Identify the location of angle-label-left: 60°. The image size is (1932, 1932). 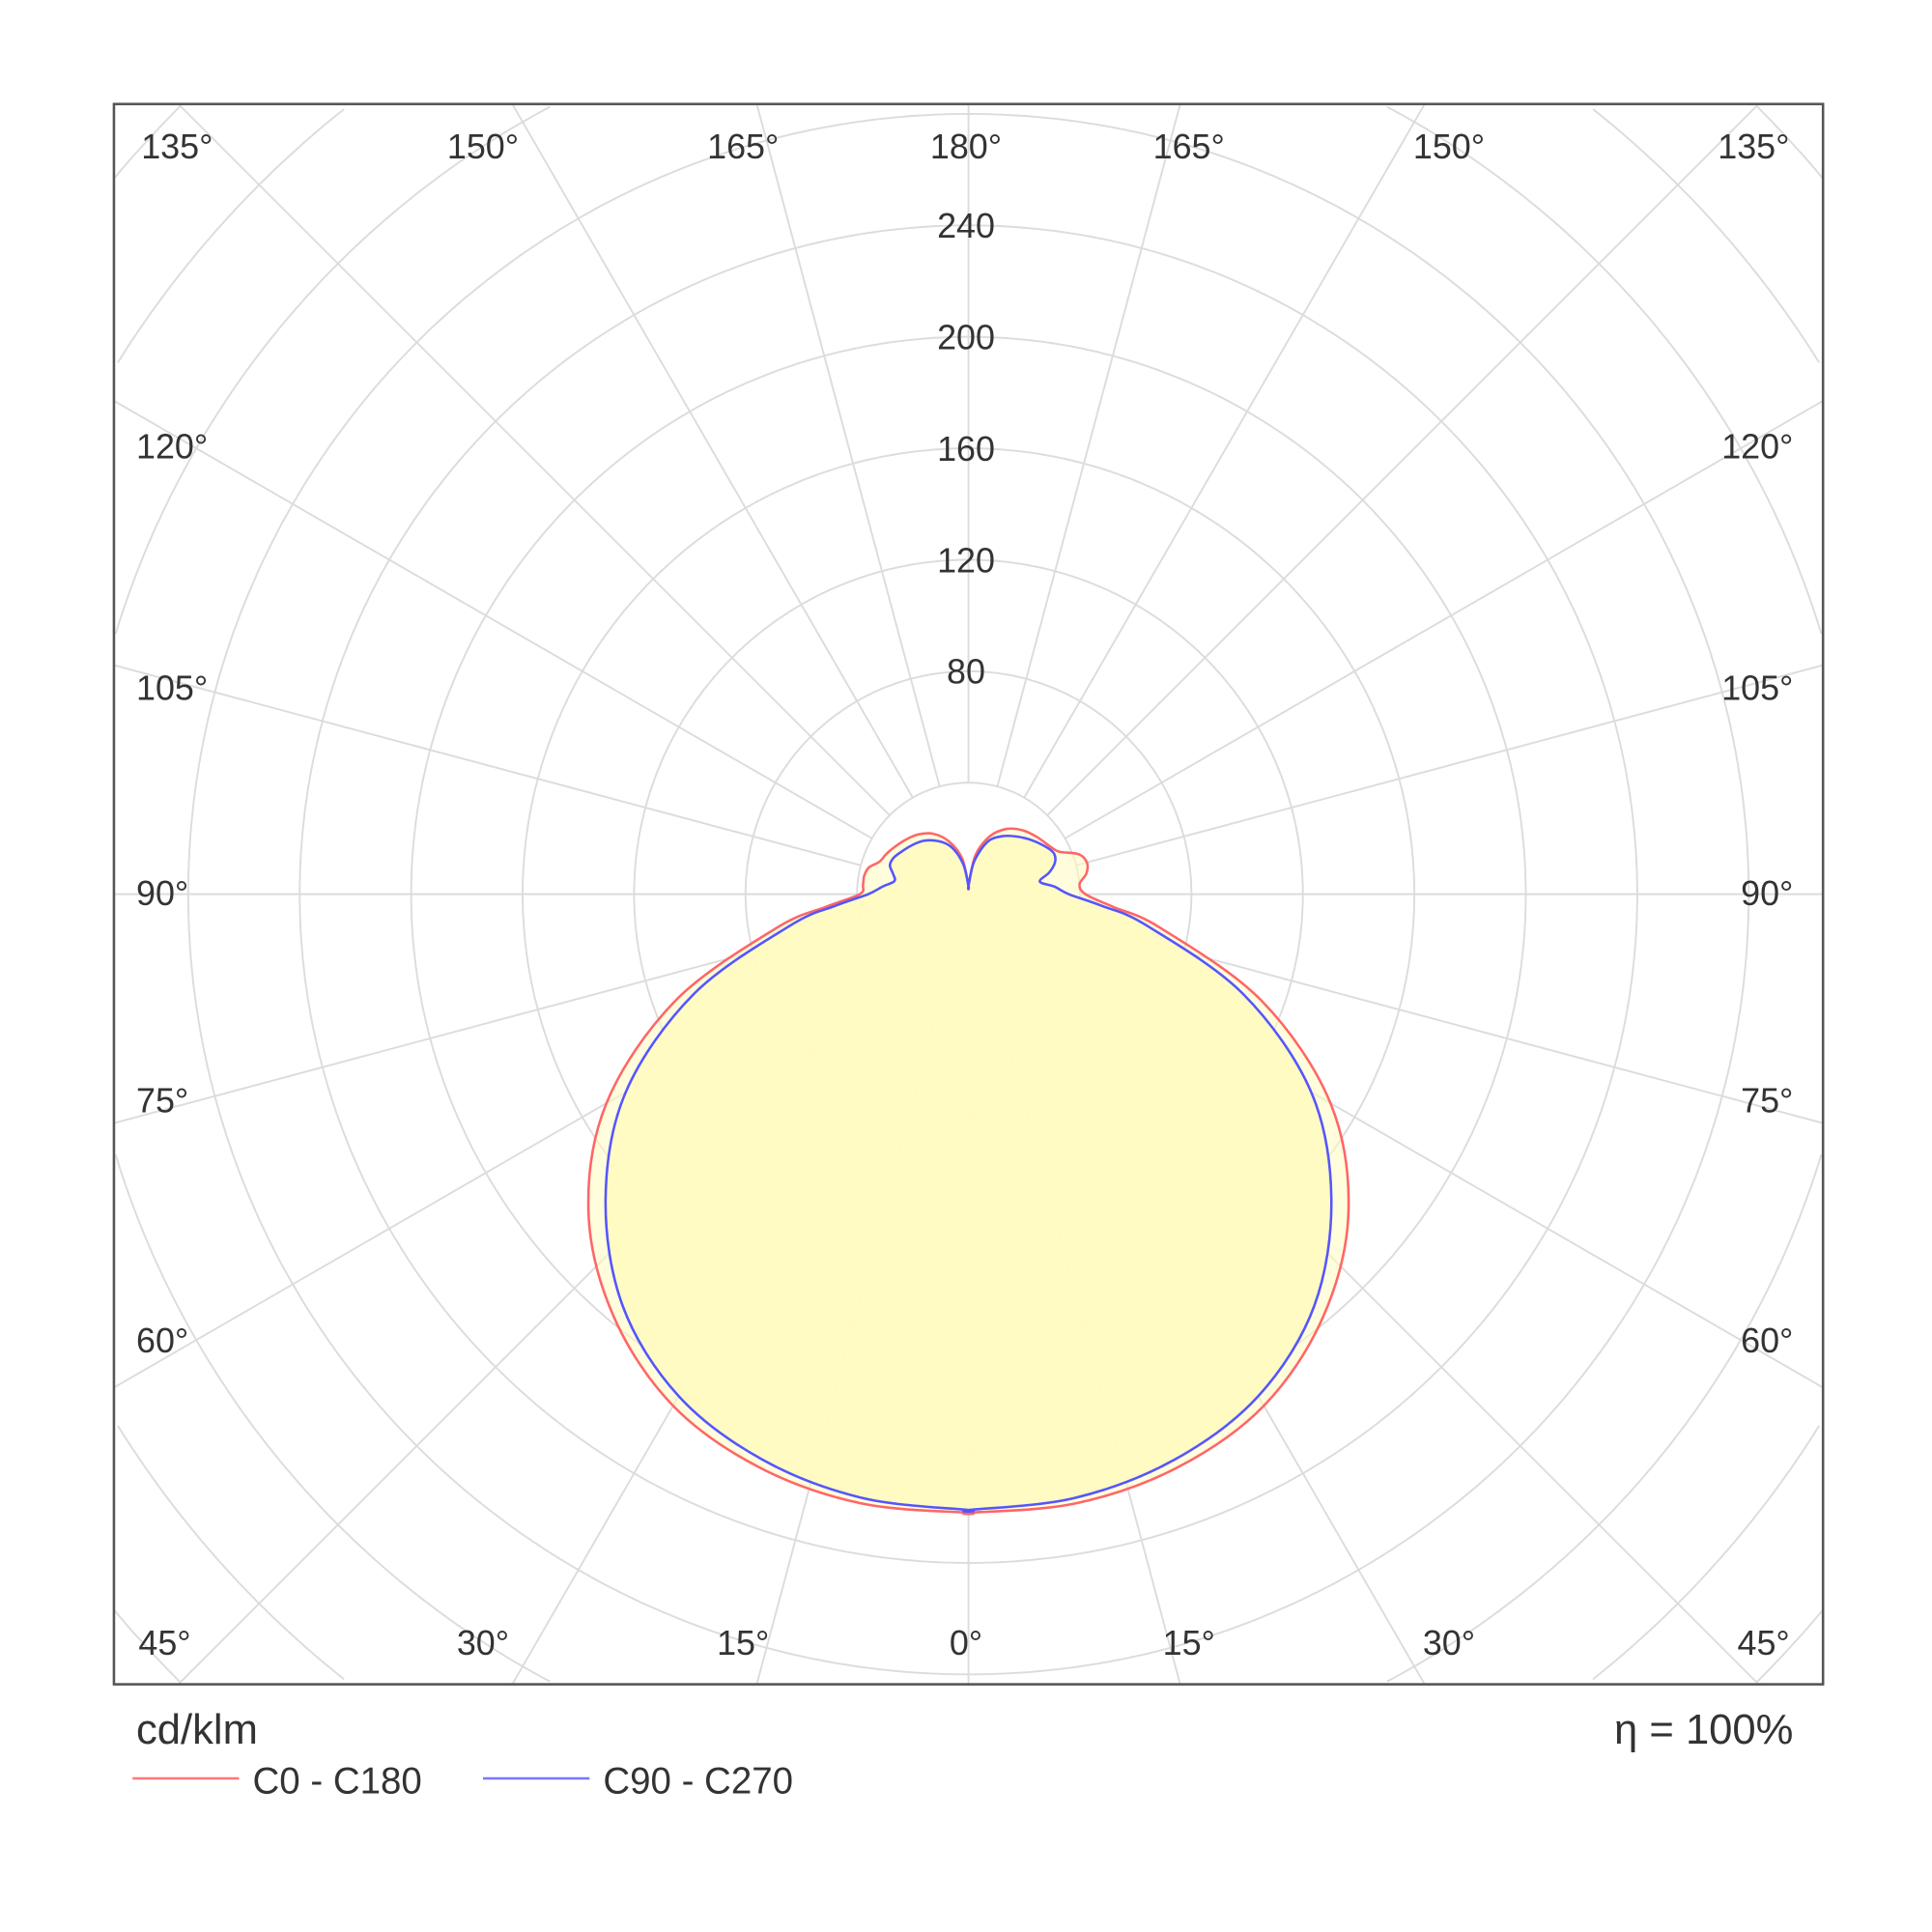
(162, 1340).